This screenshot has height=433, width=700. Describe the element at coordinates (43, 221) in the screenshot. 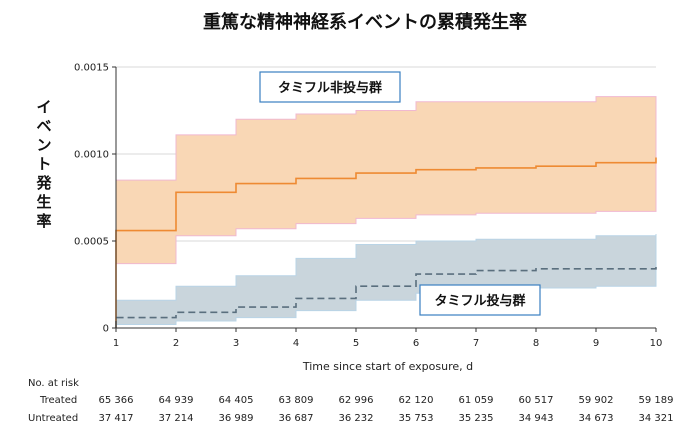

I see `y-axis-label-char: 率` at that location.